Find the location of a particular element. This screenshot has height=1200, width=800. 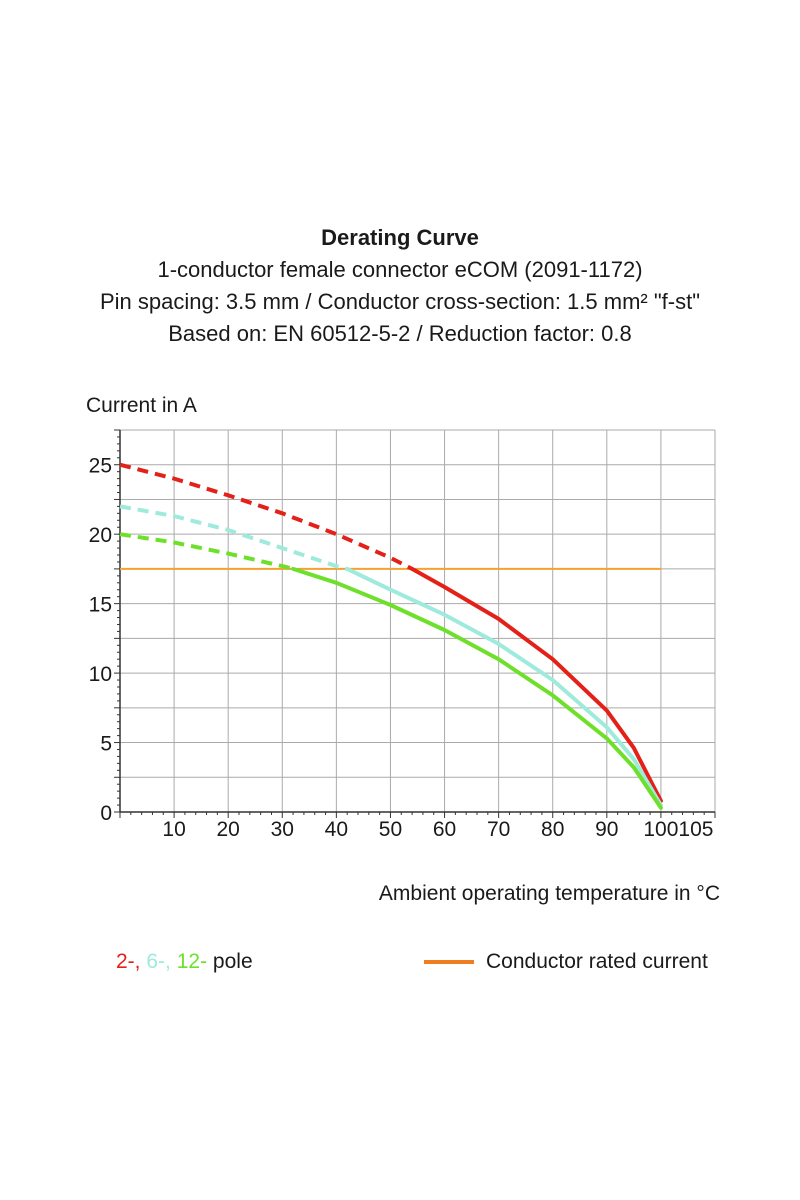

y-tick-label: 0 is located at coordinates (106, 813).